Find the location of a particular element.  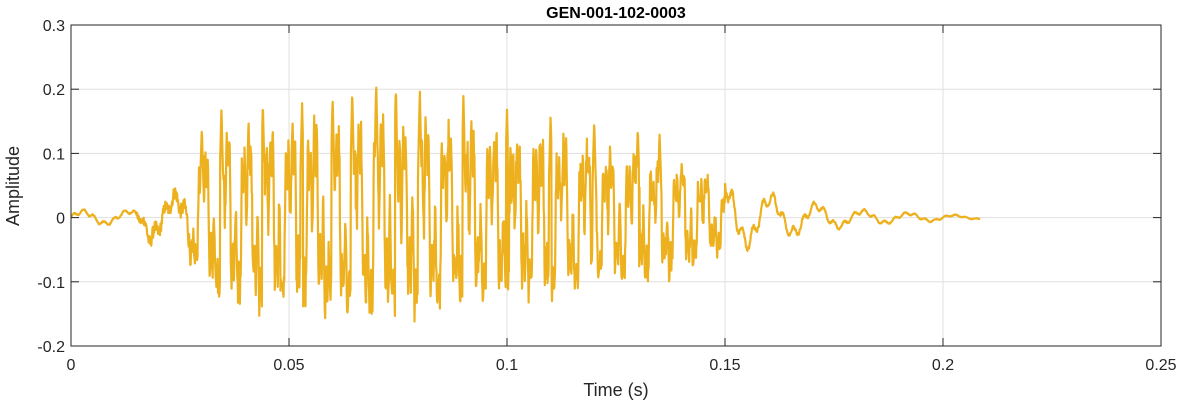

y-tick-label: 0.1 is located at coordinates (54, 154).